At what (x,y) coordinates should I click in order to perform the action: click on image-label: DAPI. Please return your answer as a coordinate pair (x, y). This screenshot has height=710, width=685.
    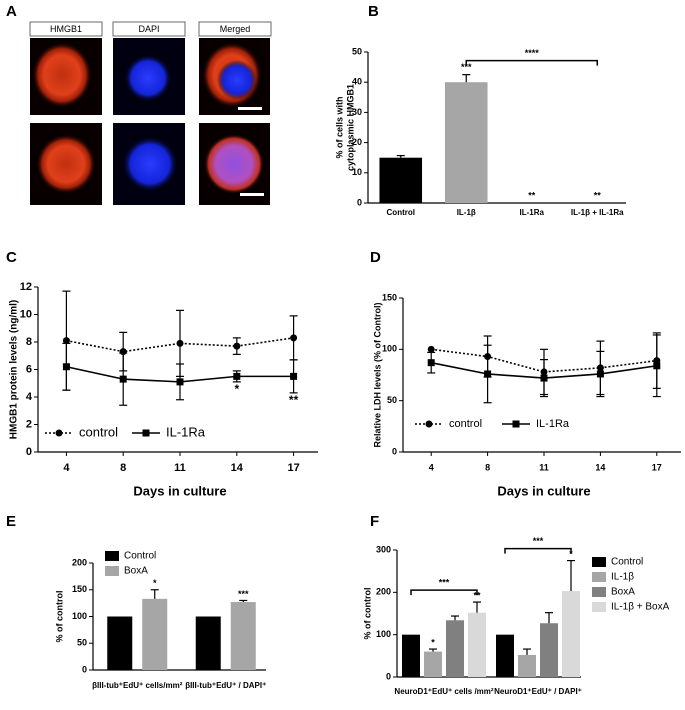
    Looking at the image, I should click on (148, 29).